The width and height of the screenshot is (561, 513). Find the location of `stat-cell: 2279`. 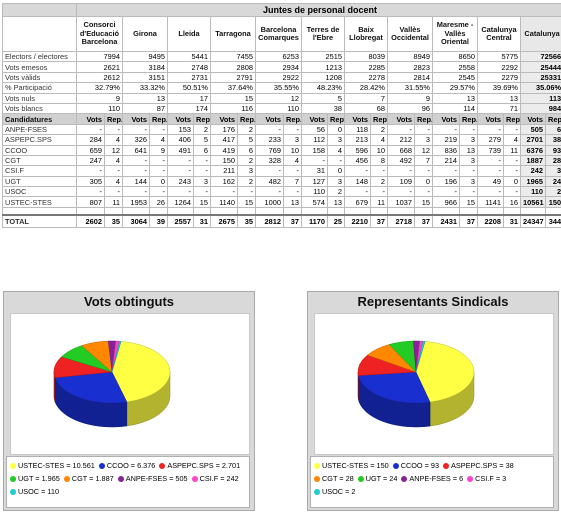

stat-cell: 2279 is located at coordinates (499, 77).